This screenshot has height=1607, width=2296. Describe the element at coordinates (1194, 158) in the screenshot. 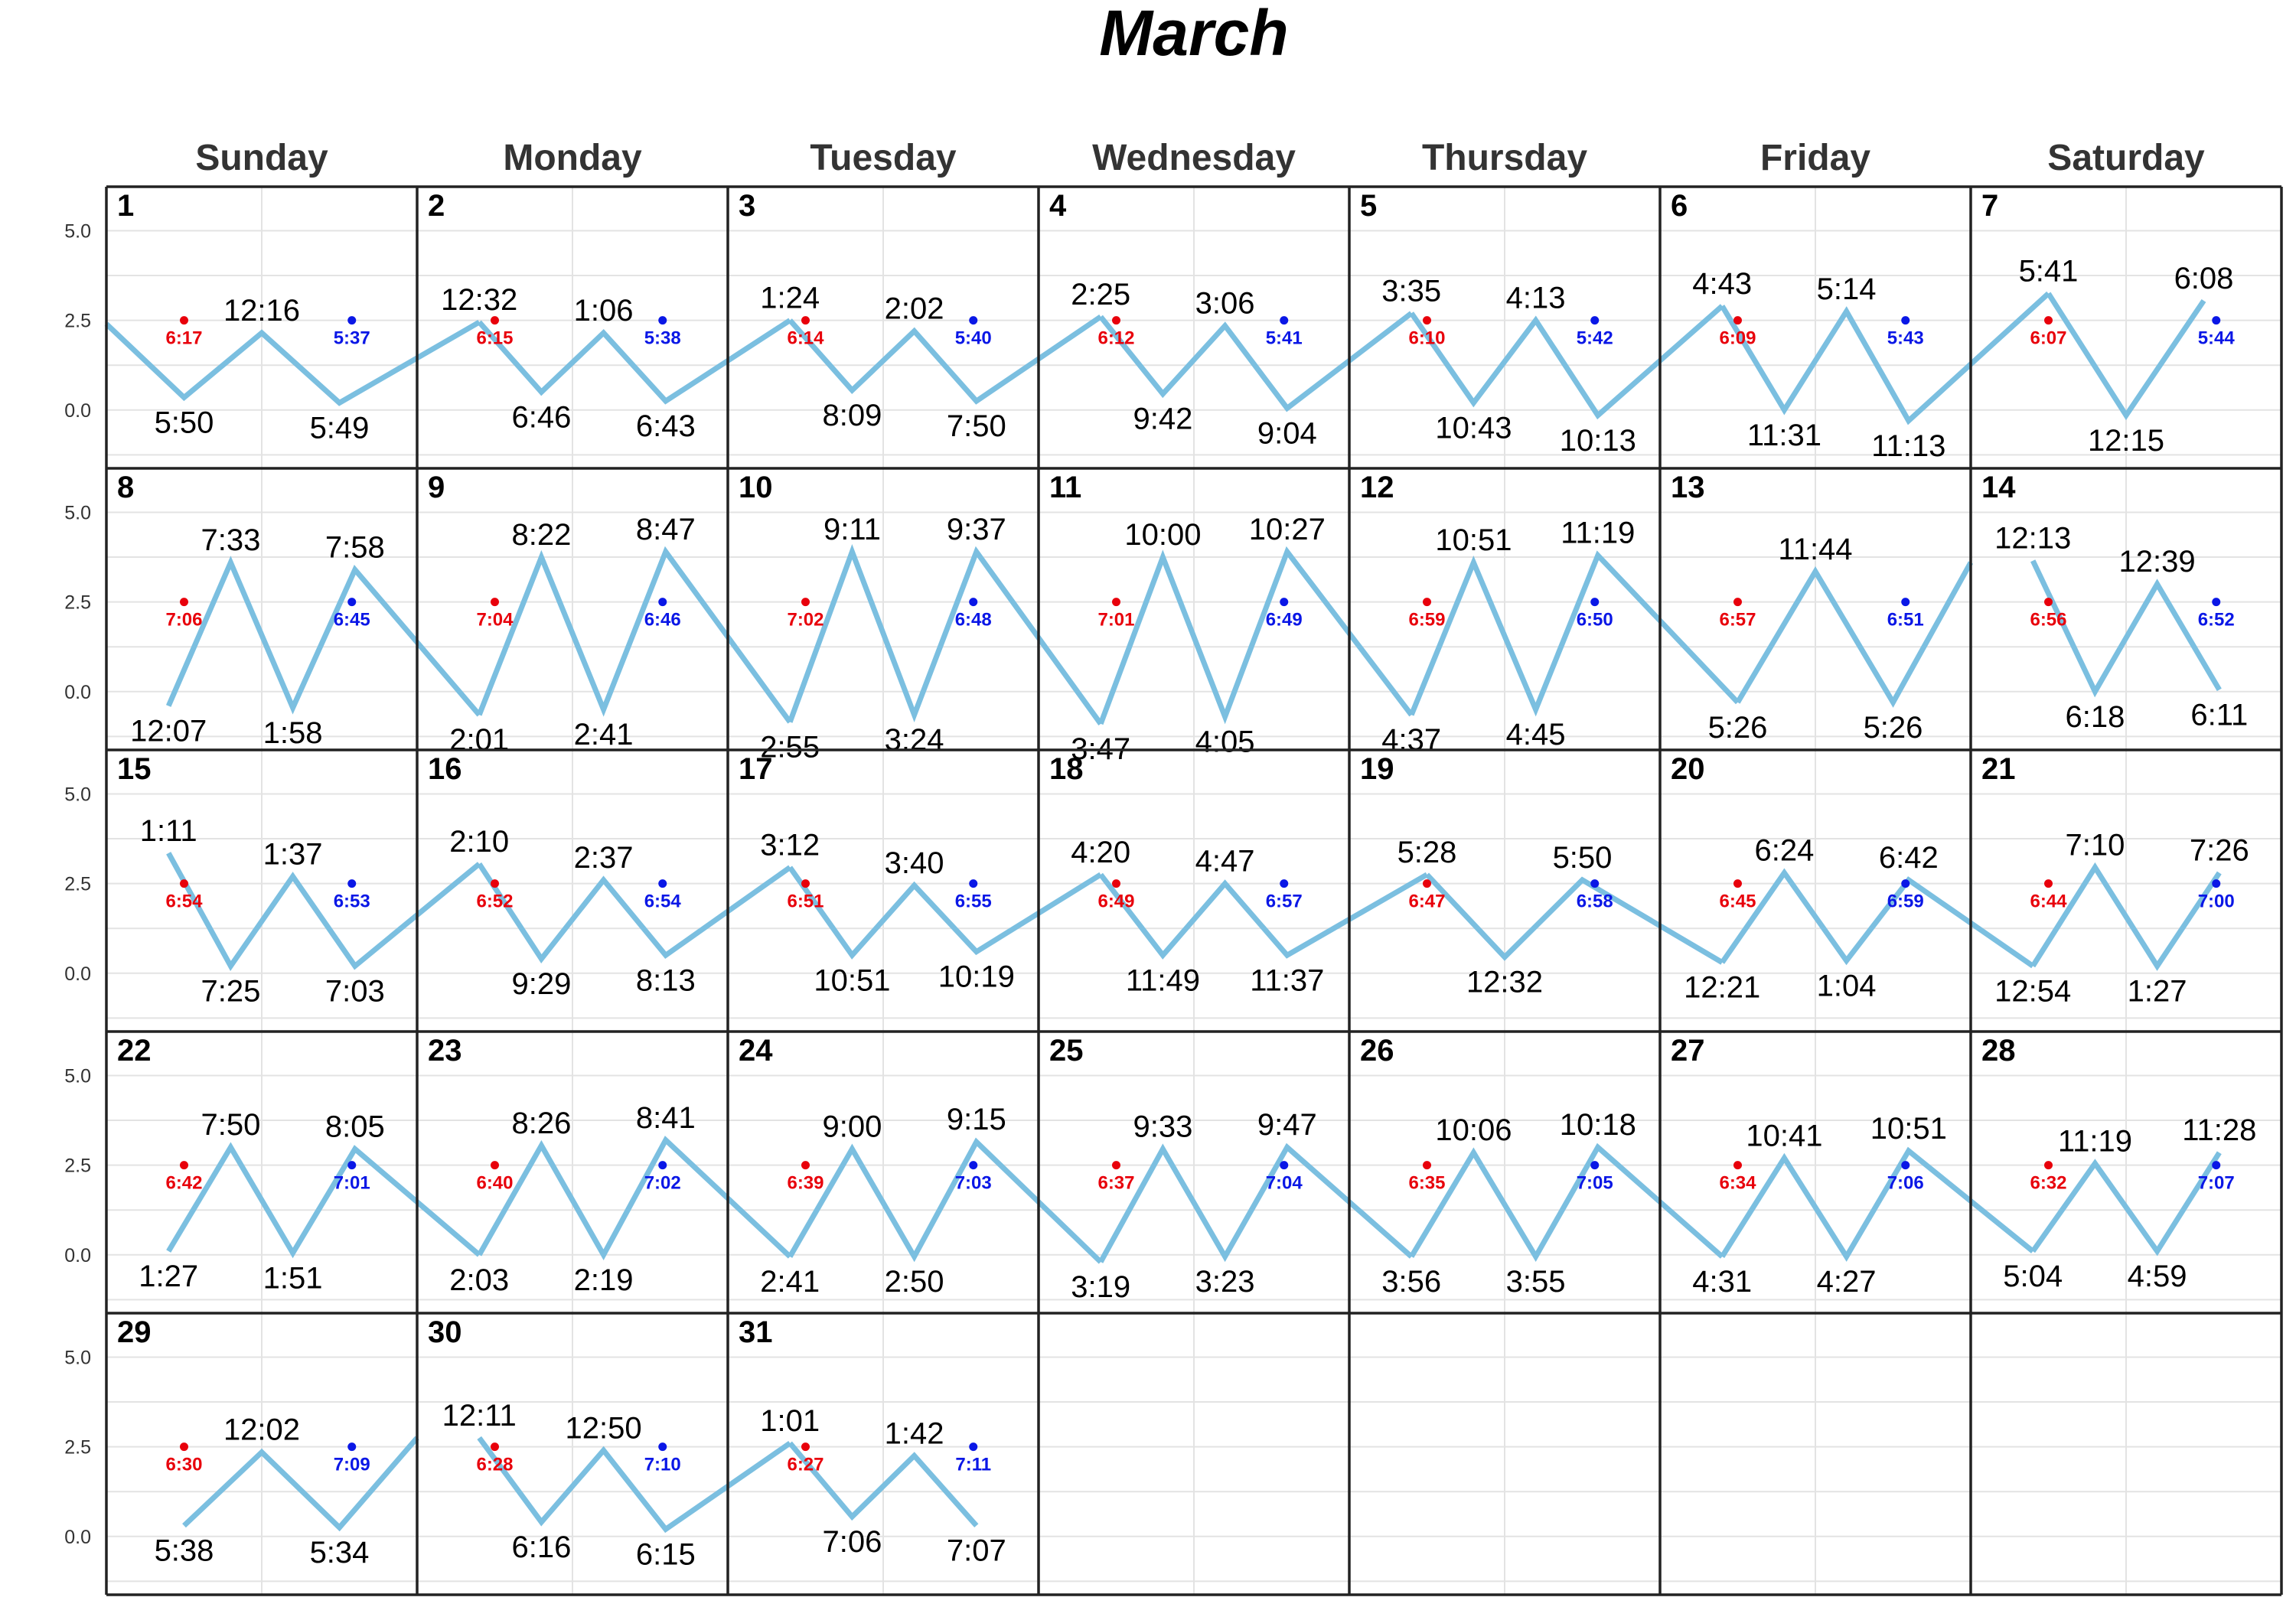

I see `weekday-label: Wednesday` at that location.